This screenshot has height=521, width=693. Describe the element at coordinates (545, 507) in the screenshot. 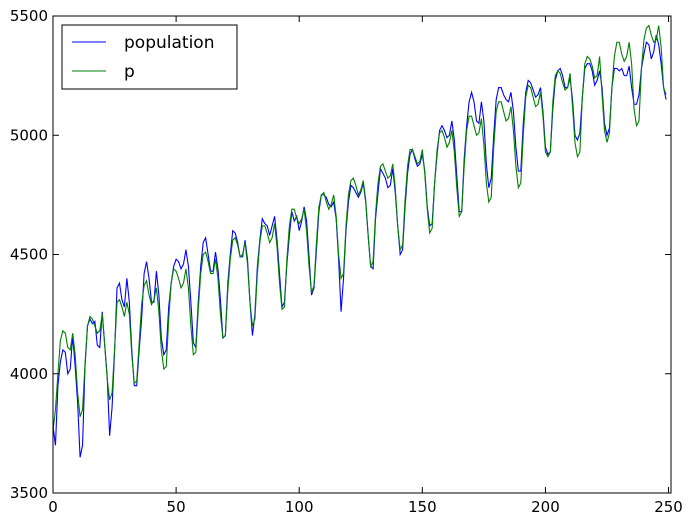

I see `x-tick-label: 200` at that location.